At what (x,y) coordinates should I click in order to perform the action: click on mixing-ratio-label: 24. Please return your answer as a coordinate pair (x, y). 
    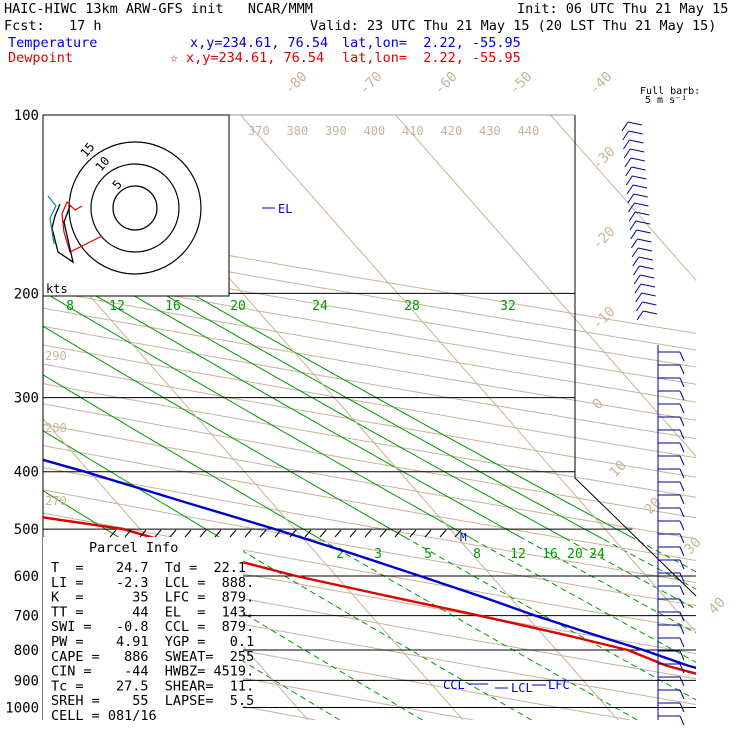
    Looking at the image, I should click on (320, 306).